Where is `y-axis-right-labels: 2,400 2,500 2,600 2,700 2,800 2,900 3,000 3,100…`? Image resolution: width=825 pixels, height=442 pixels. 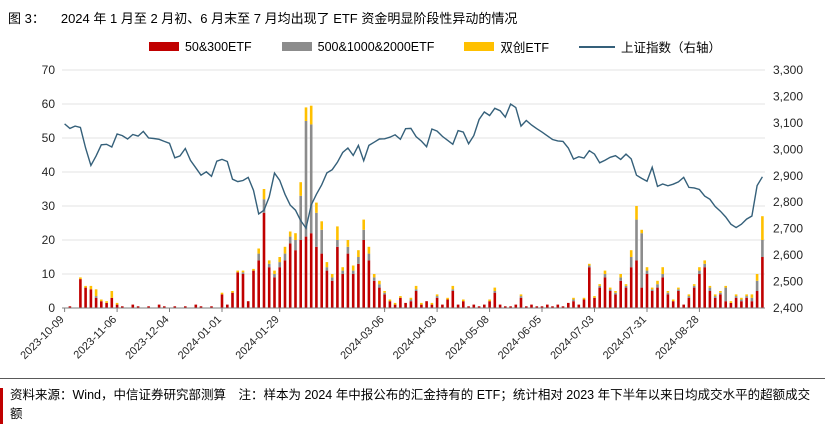 y-axis-right-labels: 2,400 2,500 2,600 2,700 2,800 2,900 3,000 3,100… is located at coordinates (788, 189).